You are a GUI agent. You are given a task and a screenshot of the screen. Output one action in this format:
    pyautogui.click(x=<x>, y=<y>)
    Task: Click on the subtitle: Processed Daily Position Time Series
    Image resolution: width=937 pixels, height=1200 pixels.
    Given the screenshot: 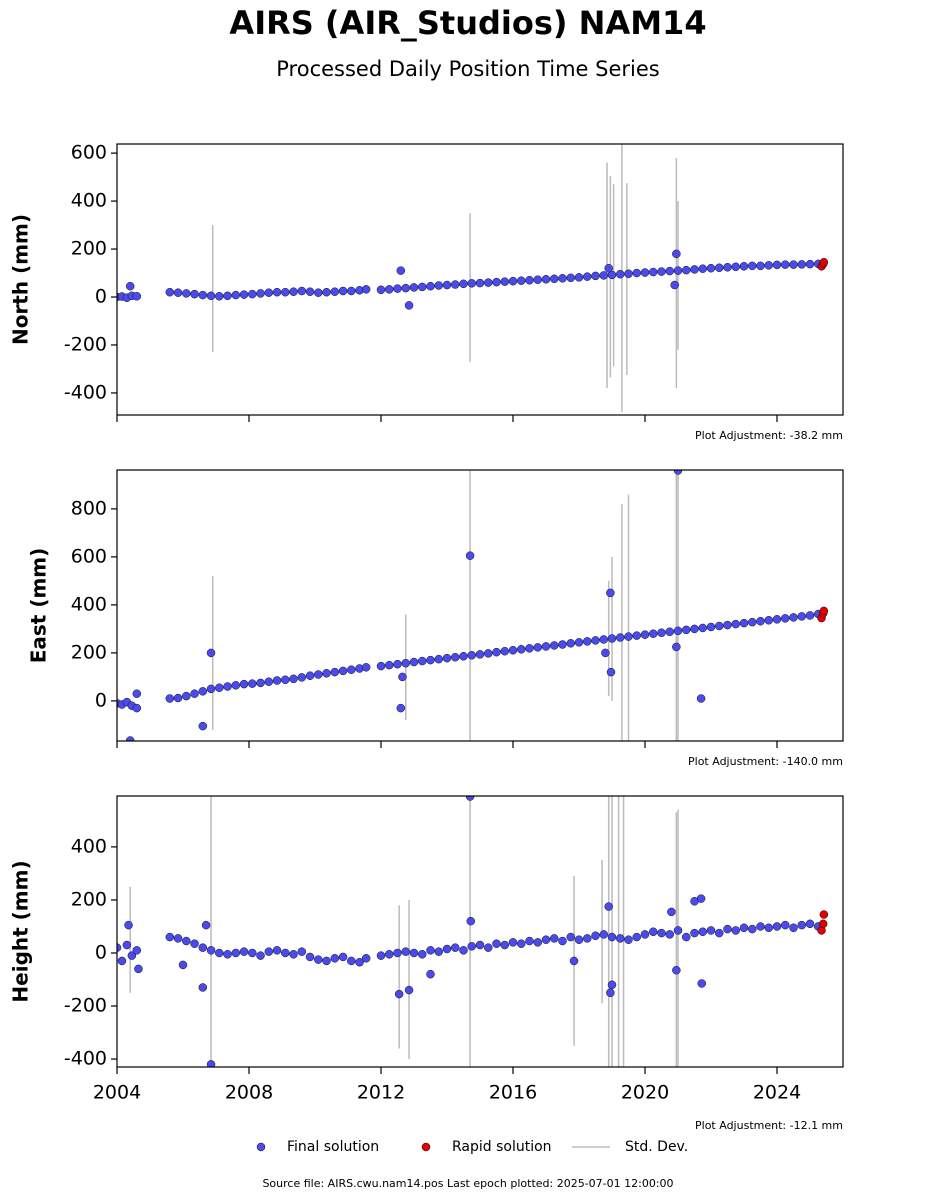 What is the action you would take?
    pyautogui.click(x=468, y=69)
    